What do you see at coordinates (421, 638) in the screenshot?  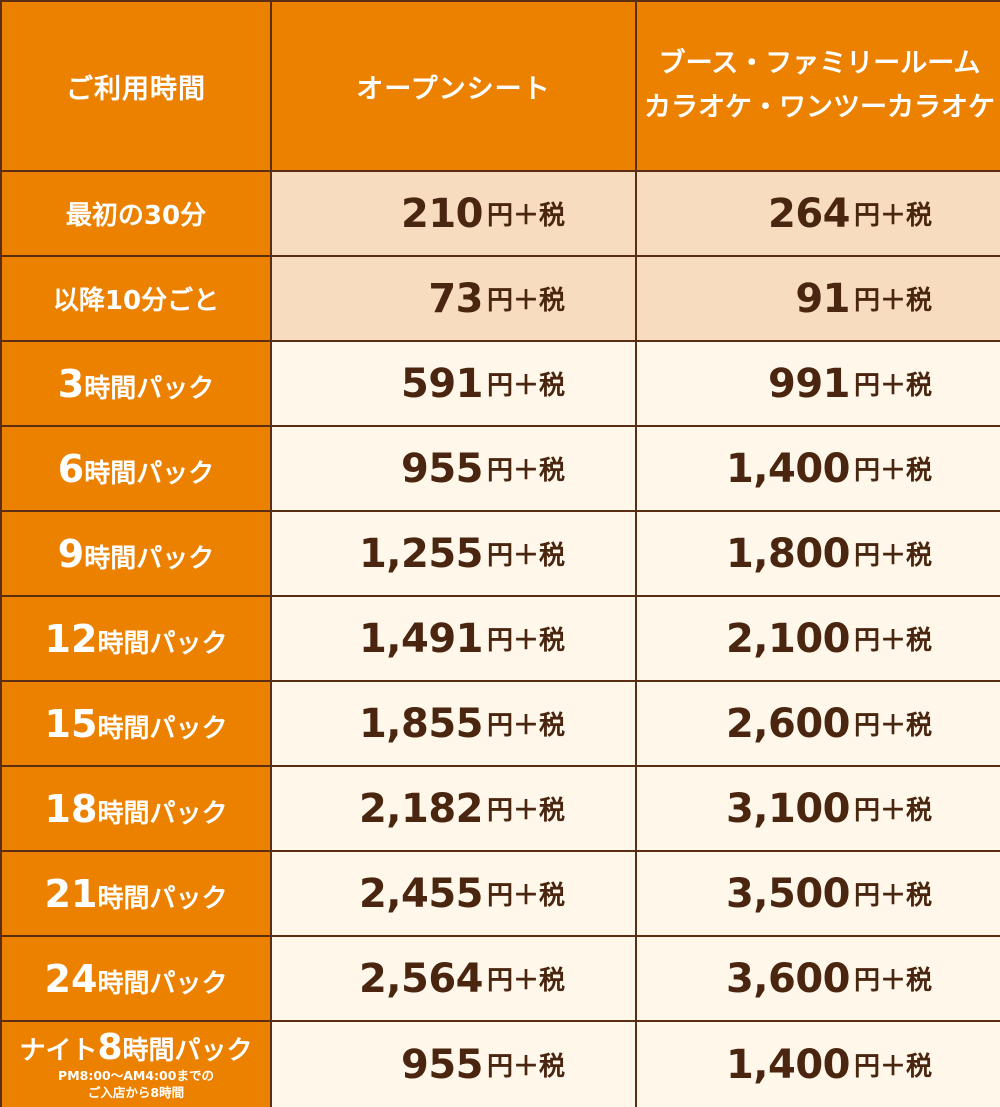 I see `price-amount: 1,491` at bounding box center [421, 638].